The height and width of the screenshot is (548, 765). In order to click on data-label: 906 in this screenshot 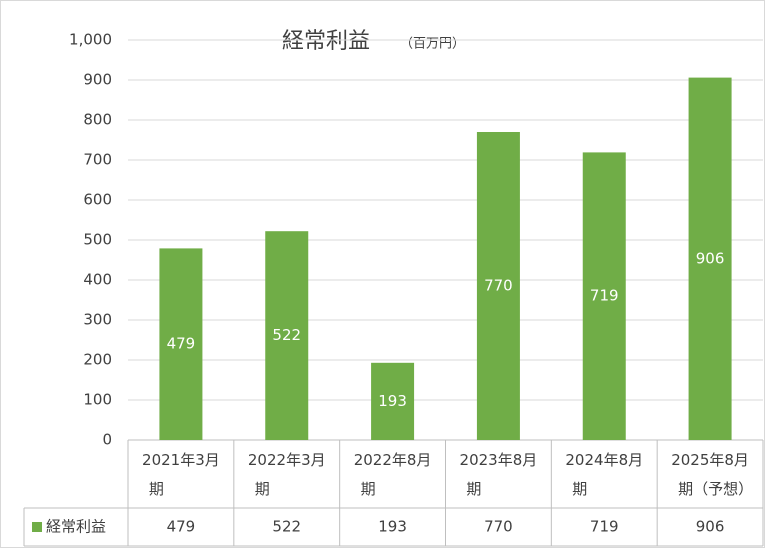, I will do `click(710, 258)`.